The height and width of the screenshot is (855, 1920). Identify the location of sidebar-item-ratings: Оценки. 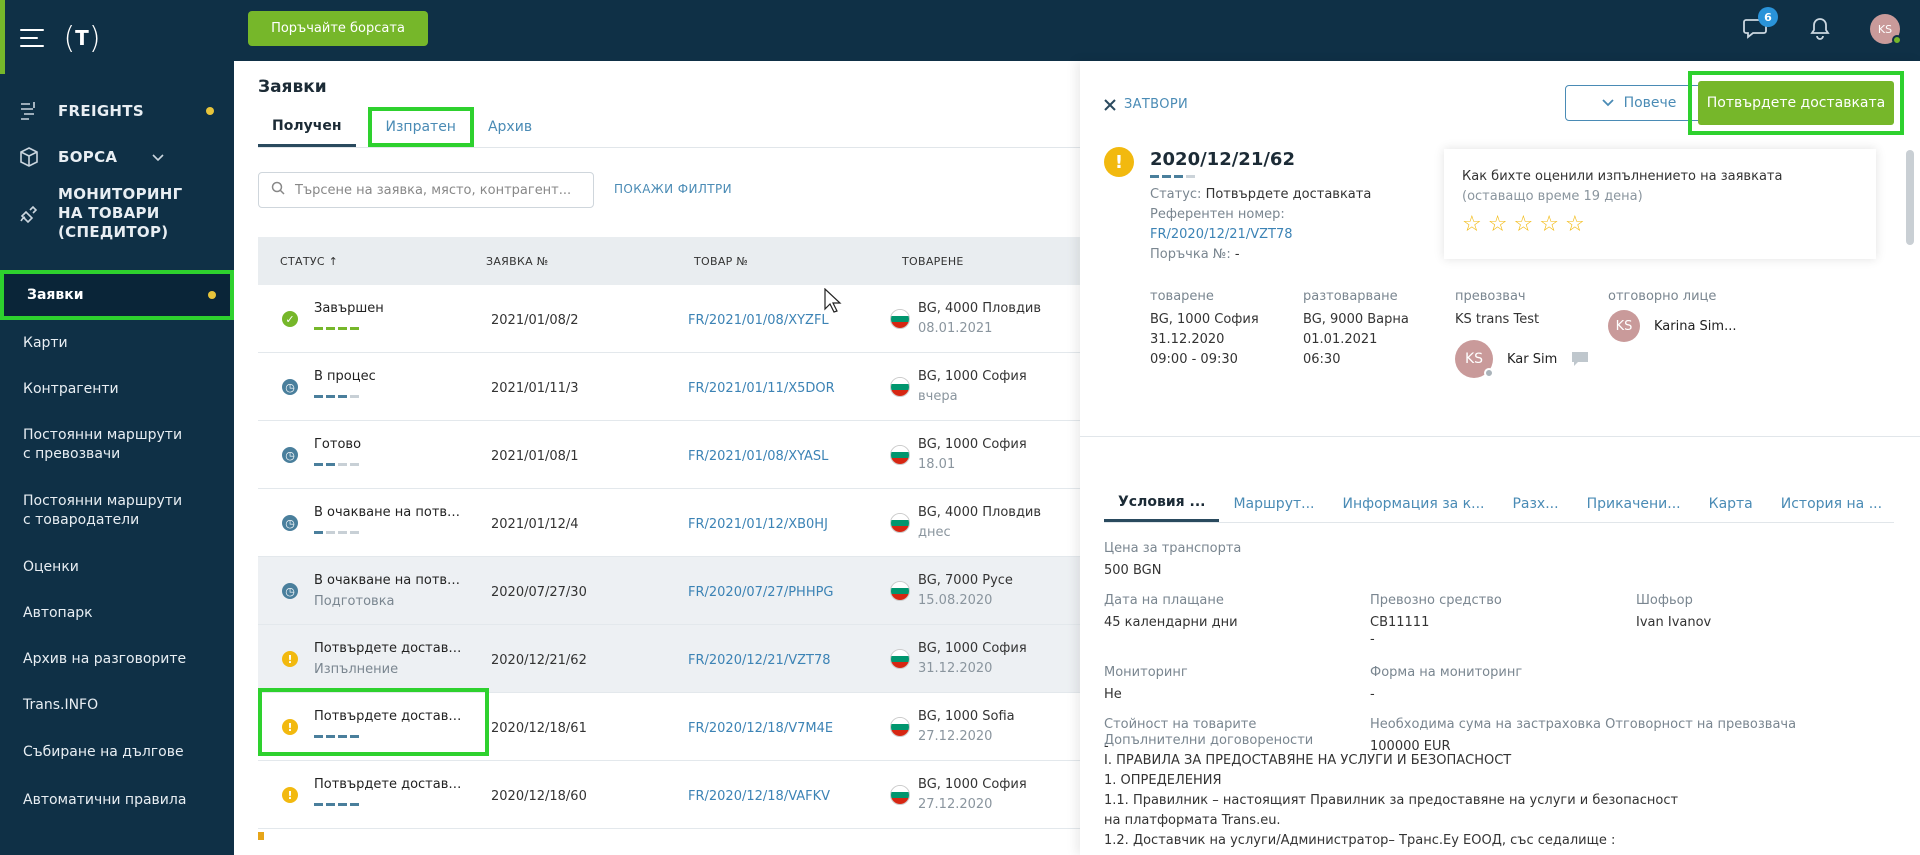
(51, 567).